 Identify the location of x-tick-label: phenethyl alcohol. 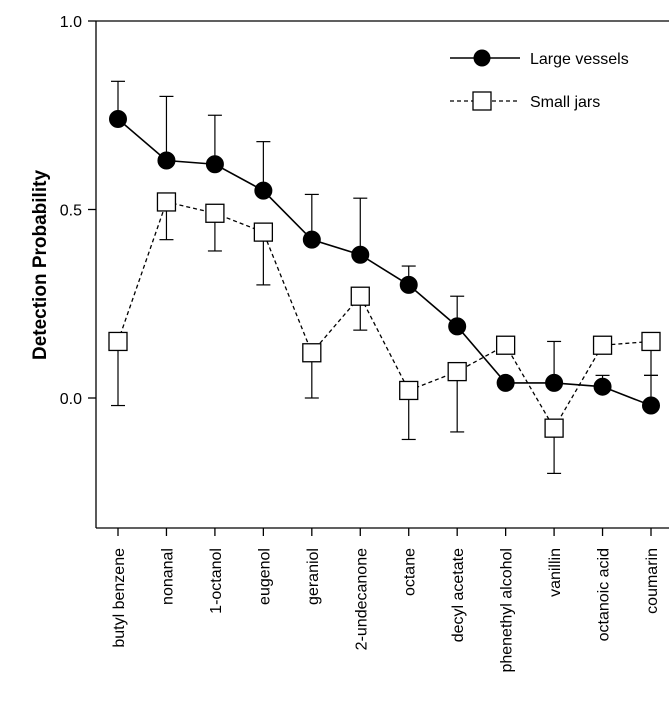
(507, 610).